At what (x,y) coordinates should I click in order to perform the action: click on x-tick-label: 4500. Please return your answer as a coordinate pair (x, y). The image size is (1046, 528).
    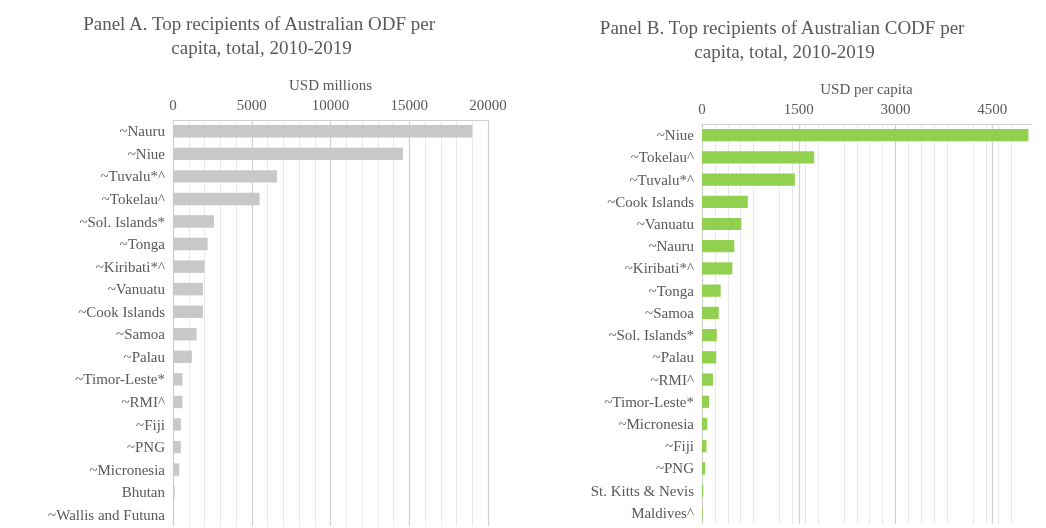
    Looking at the image, I should click on (992, 108).